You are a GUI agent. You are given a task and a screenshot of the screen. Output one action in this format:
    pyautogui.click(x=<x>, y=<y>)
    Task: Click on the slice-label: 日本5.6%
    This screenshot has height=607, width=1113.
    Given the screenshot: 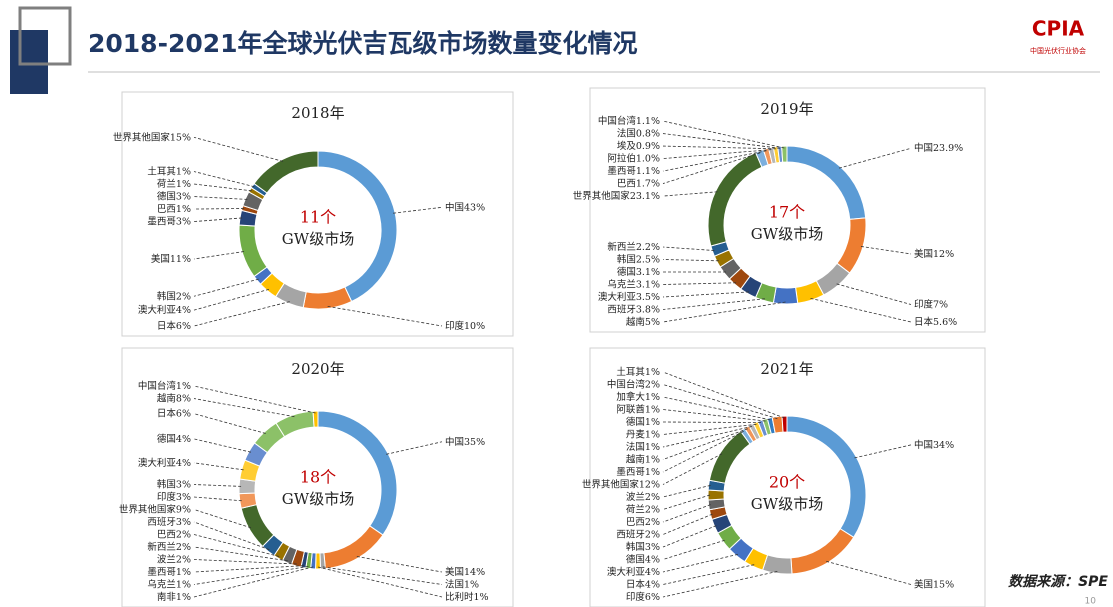 What is the action you would take?
    pyautogui.click(x=935, y=322)
    